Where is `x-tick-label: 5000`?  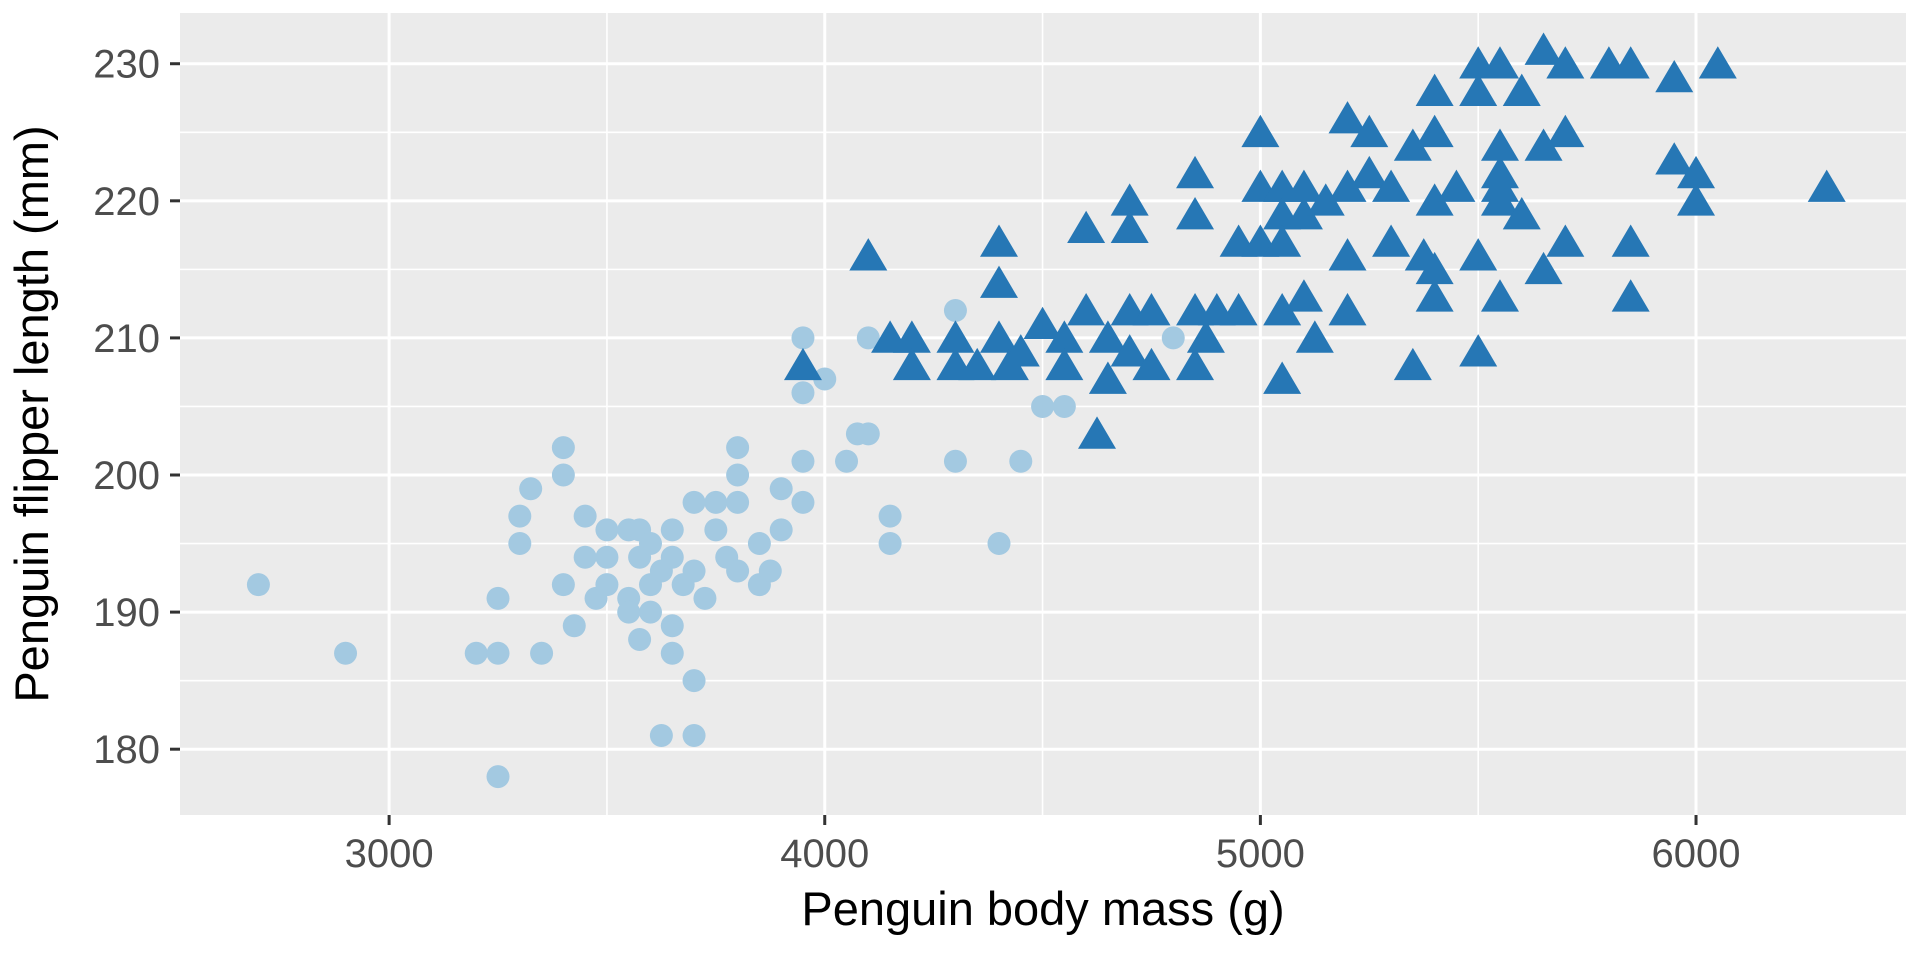 x-tick-label: 5000 is located at coordinates (1260, 854).